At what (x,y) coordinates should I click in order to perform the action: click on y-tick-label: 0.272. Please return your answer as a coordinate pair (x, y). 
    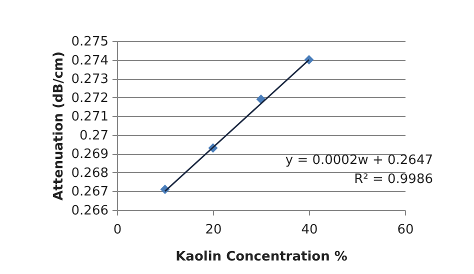
    Looking at the image, I should click on (89, 98).